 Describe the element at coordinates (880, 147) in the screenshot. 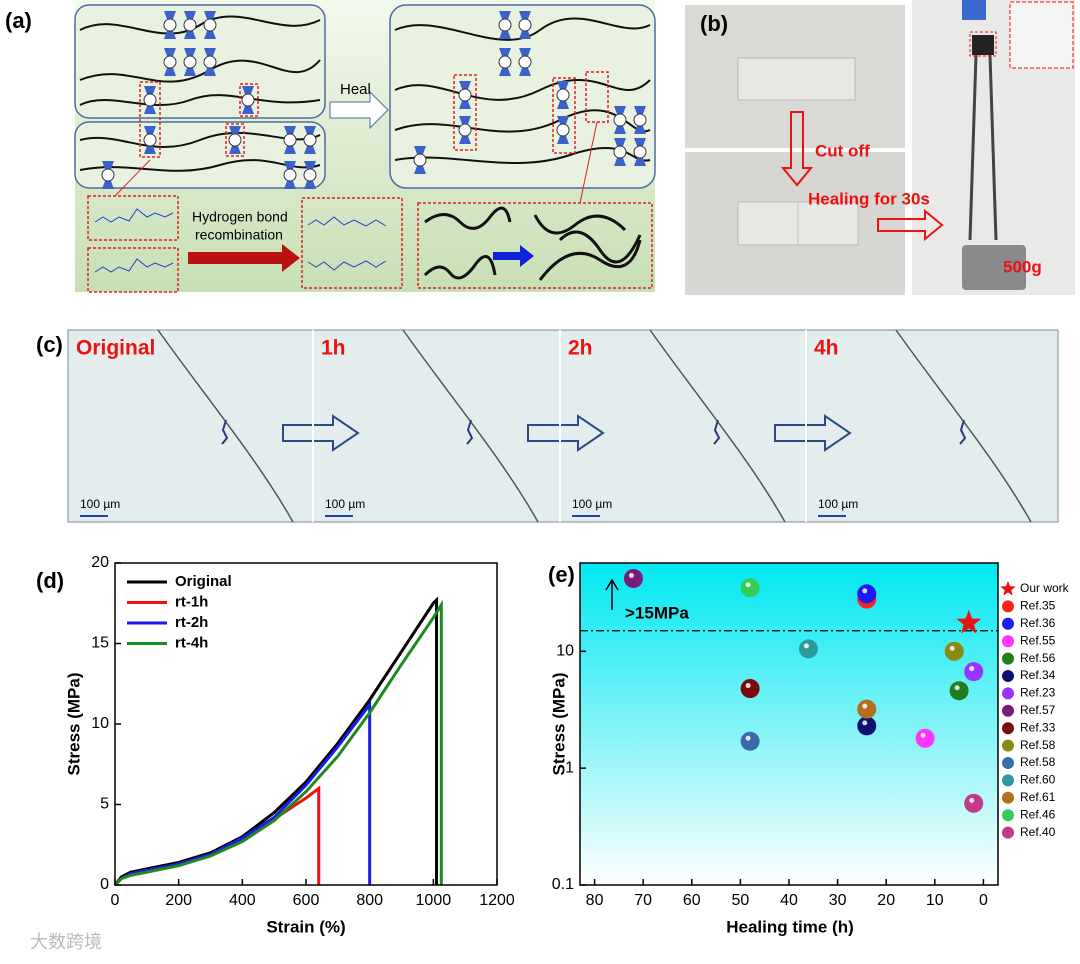

I see `panel-b: Cut off Healing for 30s 500g (b)` at that location.